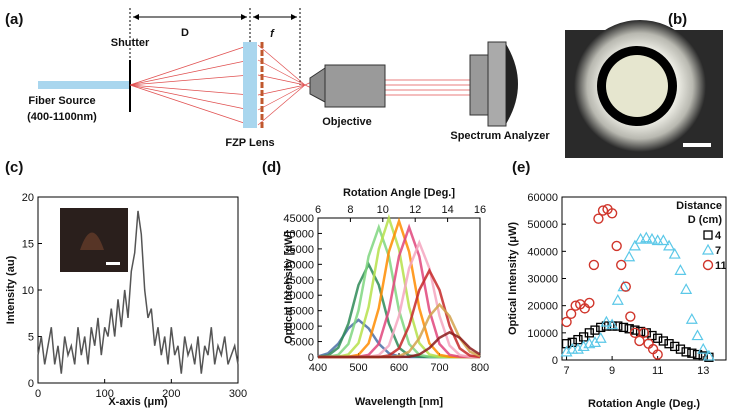  I want to click on y-tick-label: 50000, so click(542, 225).